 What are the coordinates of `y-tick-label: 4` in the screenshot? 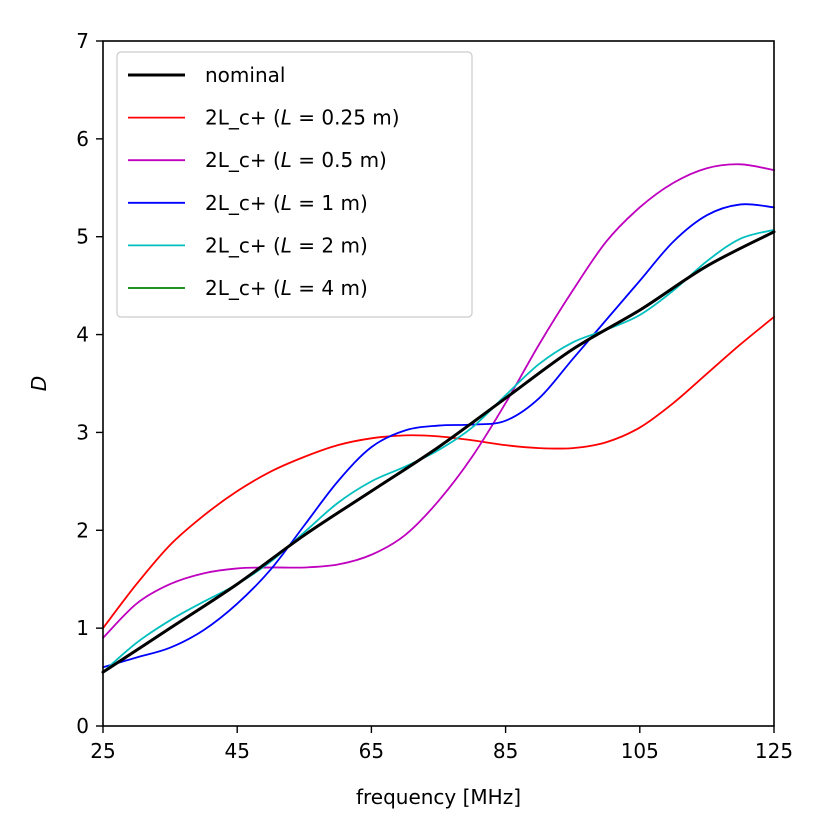 It's located at (82, 335).